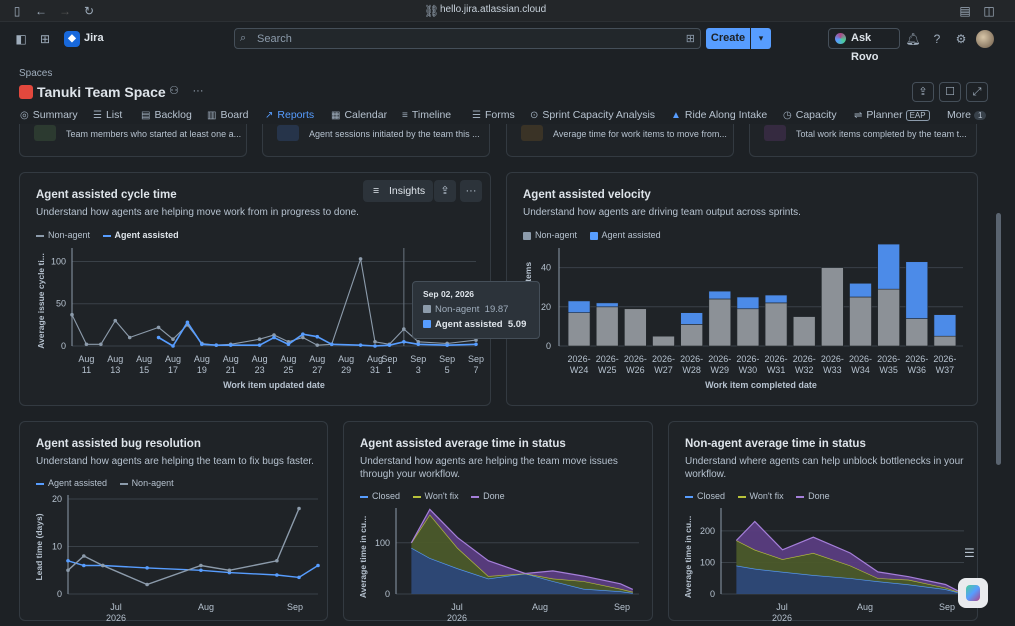 The height and width of the screenshot is (626, 1015). What do you see at coordinates (969, 553) in the screenshot?
I see `filter-panel-icon: ☰` at bounding box center [969, 553].